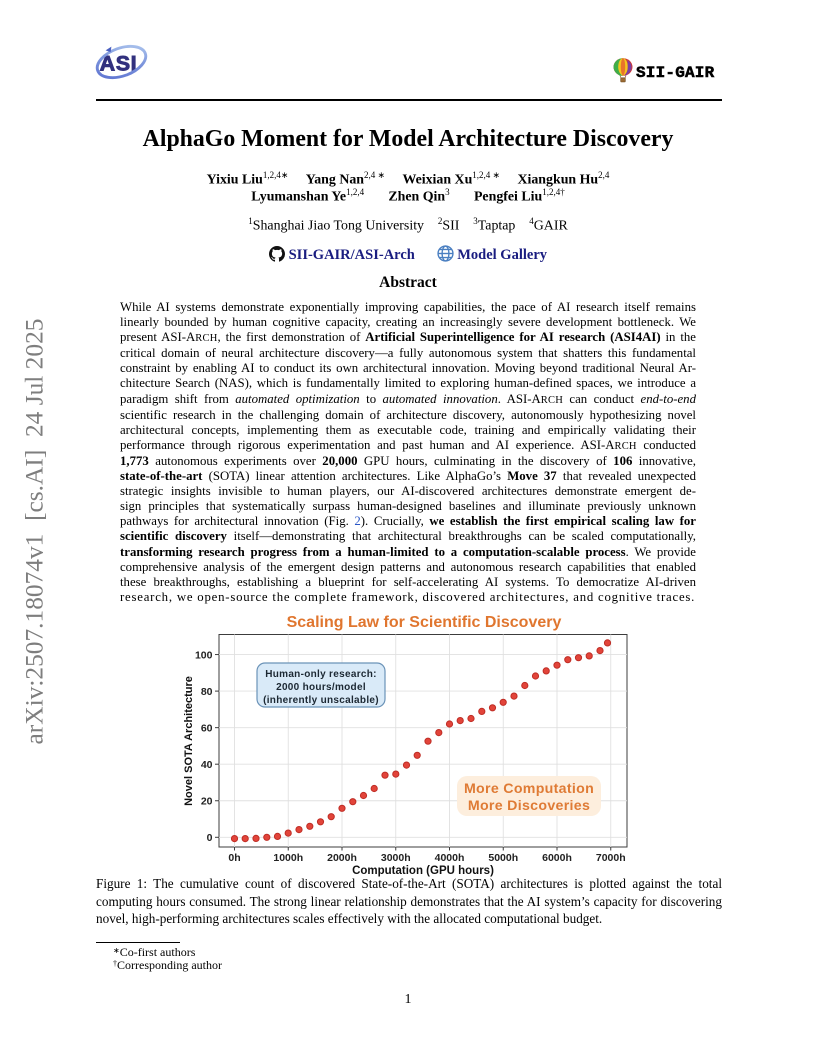 This screenshot has height=1056, width=816. Describe the element at coordinates (611, 858) in the screenshot. I see `svg-text: 7000h` at that location.